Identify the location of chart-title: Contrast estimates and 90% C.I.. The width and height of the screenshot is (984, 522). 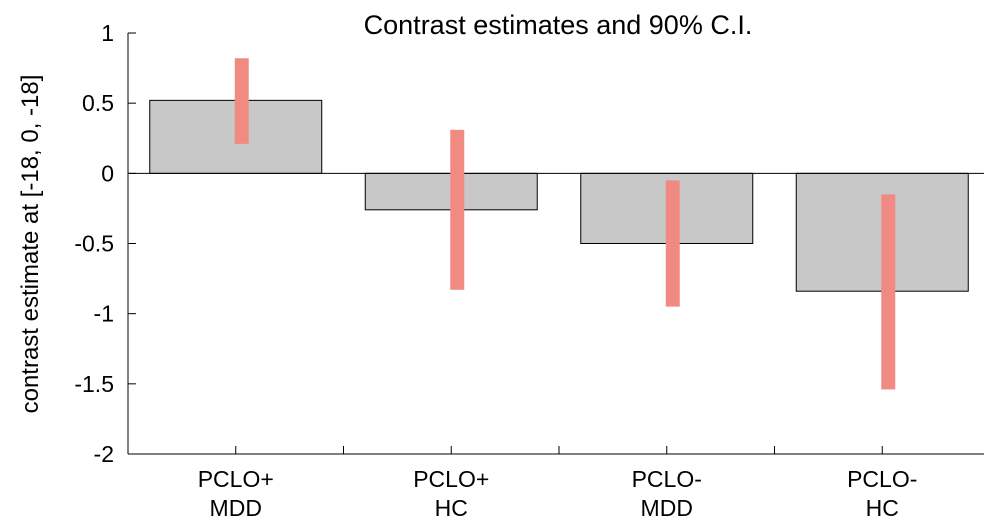
(558, 25).